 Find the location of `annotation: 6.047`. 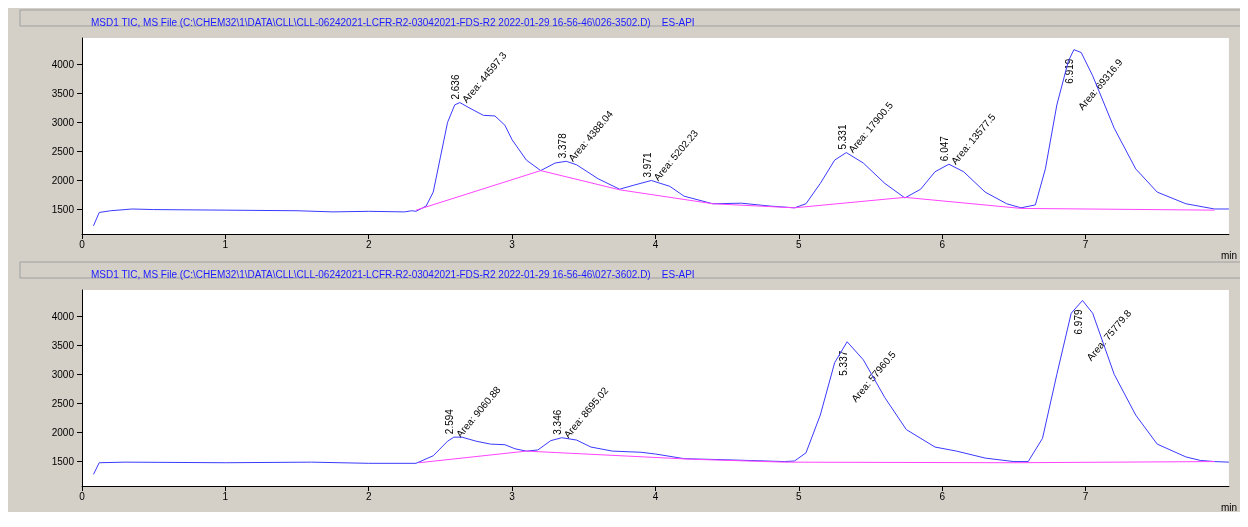

annotation: 6.047 is located at coordinates (945, 148).